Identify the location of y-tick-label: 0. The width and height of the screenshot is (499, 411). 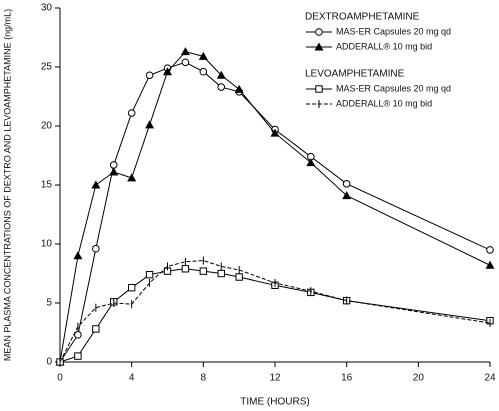
(49, 362).